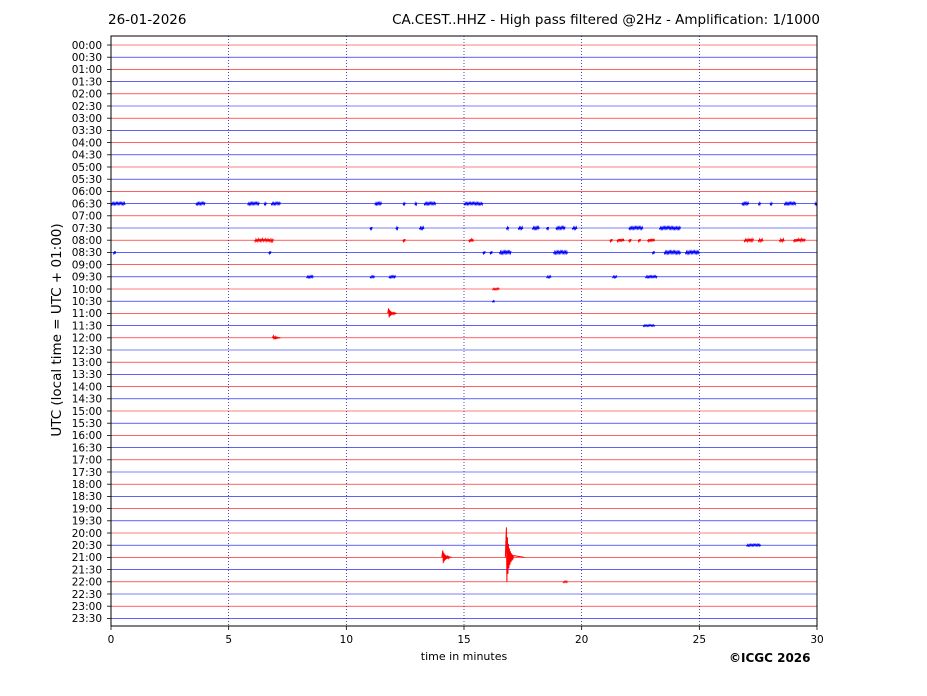  I want to click on y-tick-label: 22:00, so click(87, 583).